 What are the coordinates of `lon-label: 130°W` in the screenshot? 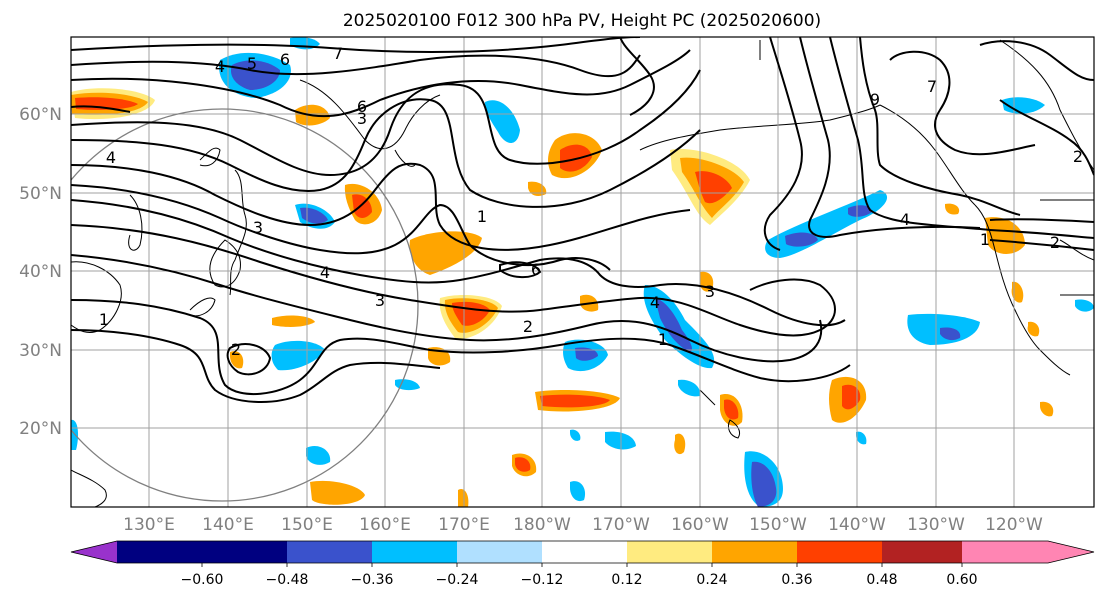 It's located at (936, 525).